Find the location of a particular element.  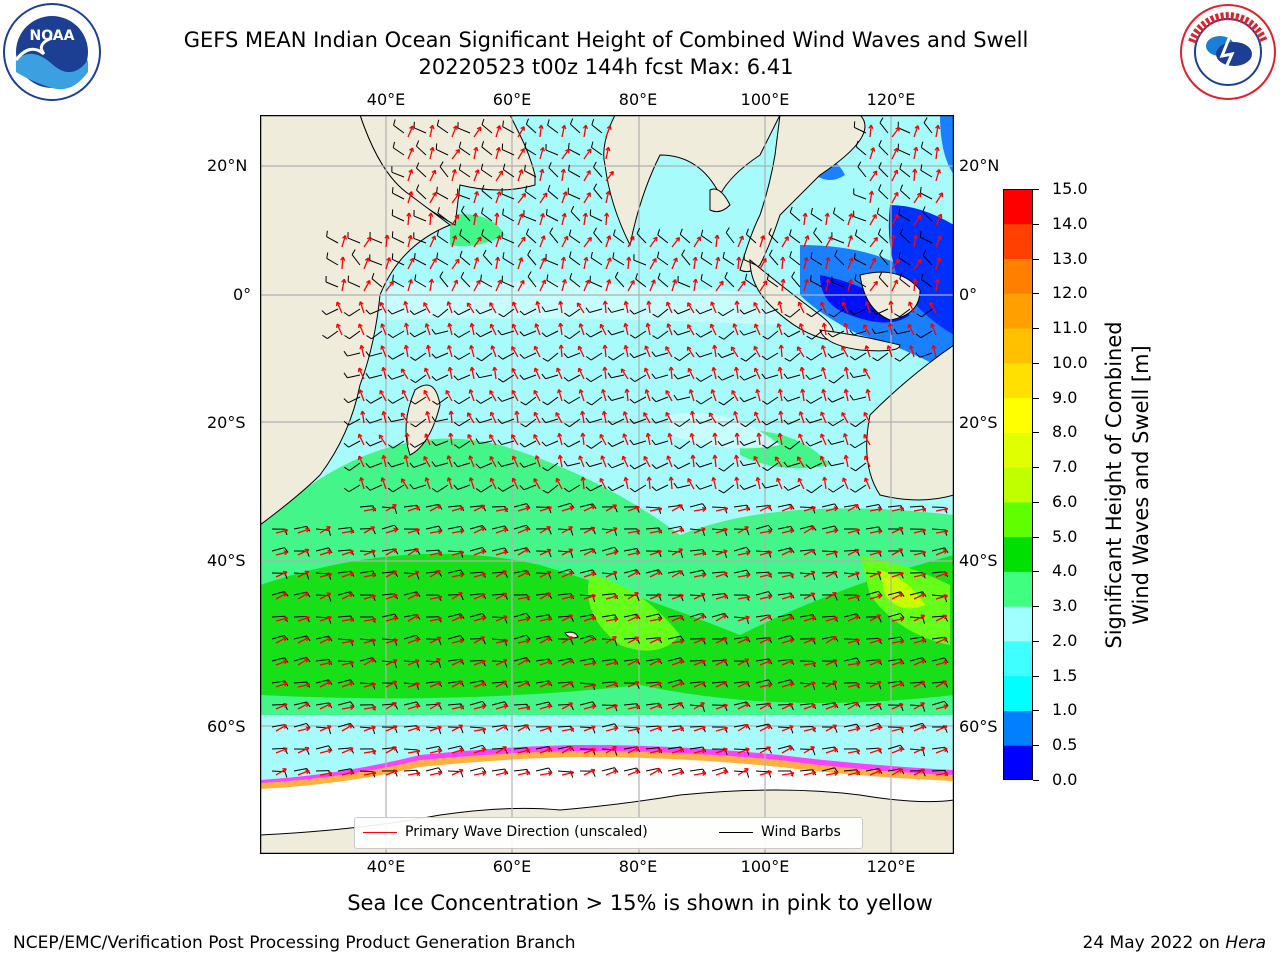

chart-subtitle: 20220523 t00z 144h fcst Max: 6.41 is located at coordinates (606, 67).